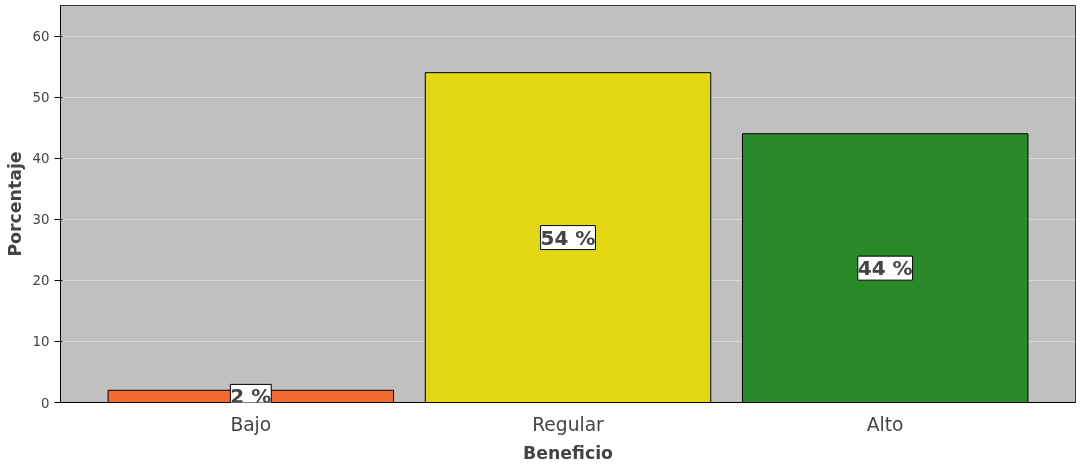 The image size is (1088, 470). What do you see at coordinates (41, 342) in the screenshot?
I see `y-tick-label: 10` at bounding box center [41, 342].